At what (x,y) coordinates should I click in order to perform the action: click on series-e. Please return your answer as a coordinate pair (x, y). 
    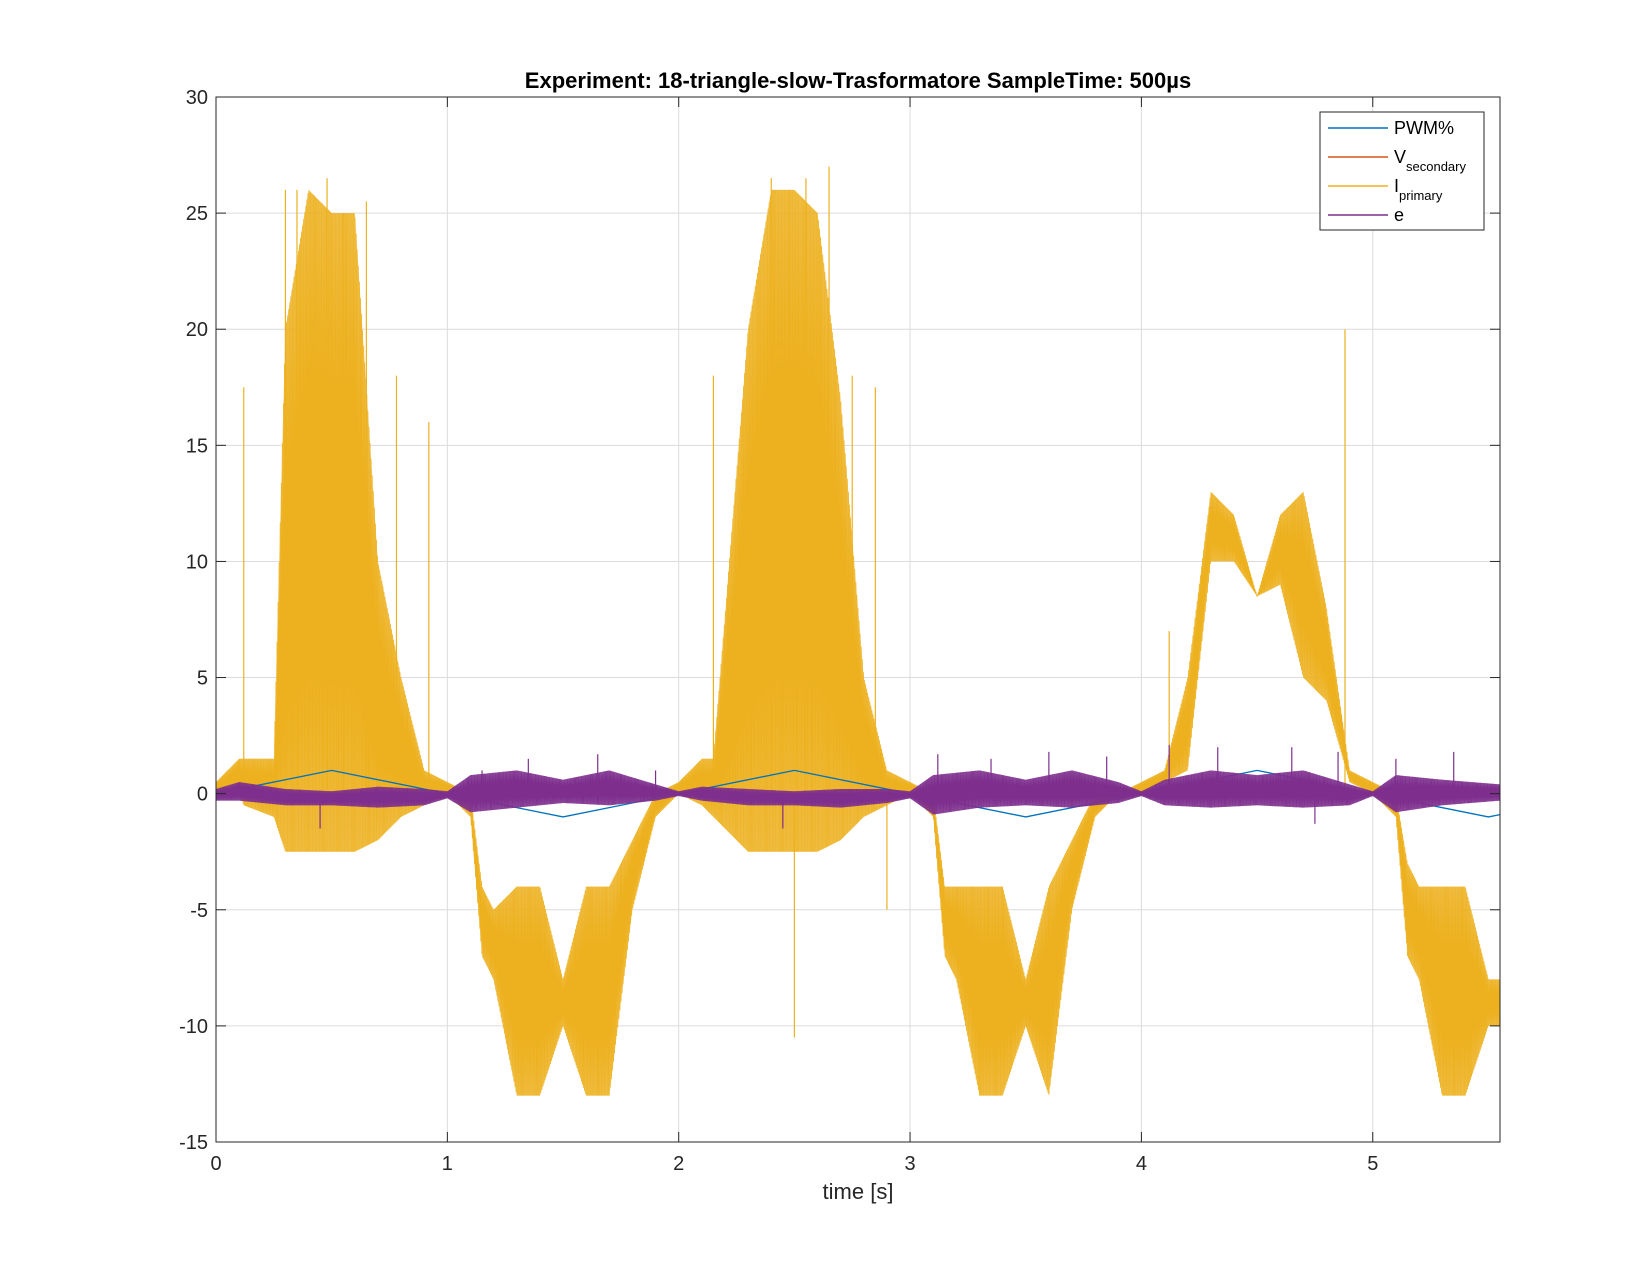
    Looking at the image, I should click on (858, 786).